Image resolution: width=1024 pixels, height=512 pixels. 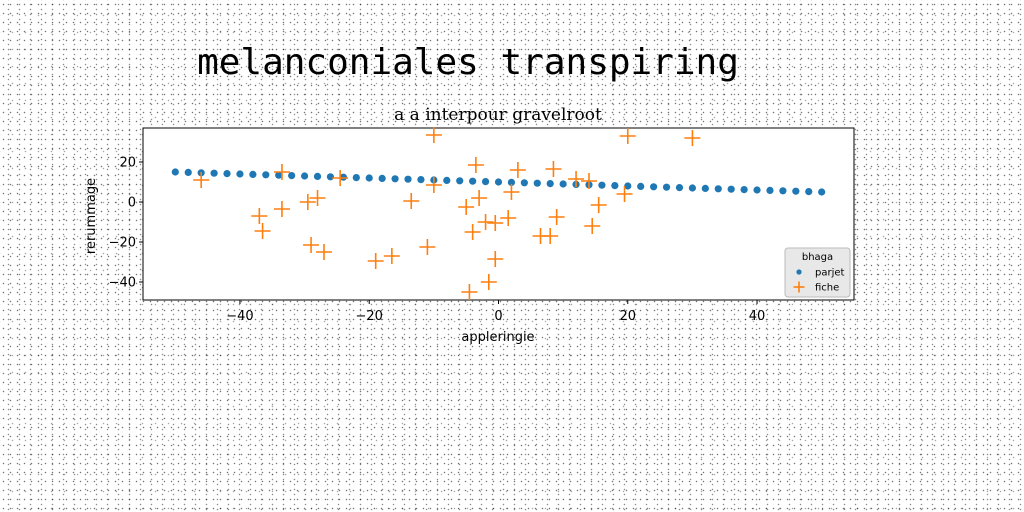 I want to click on legend: bhaga parjet fiche, so click(x=817, y=272).